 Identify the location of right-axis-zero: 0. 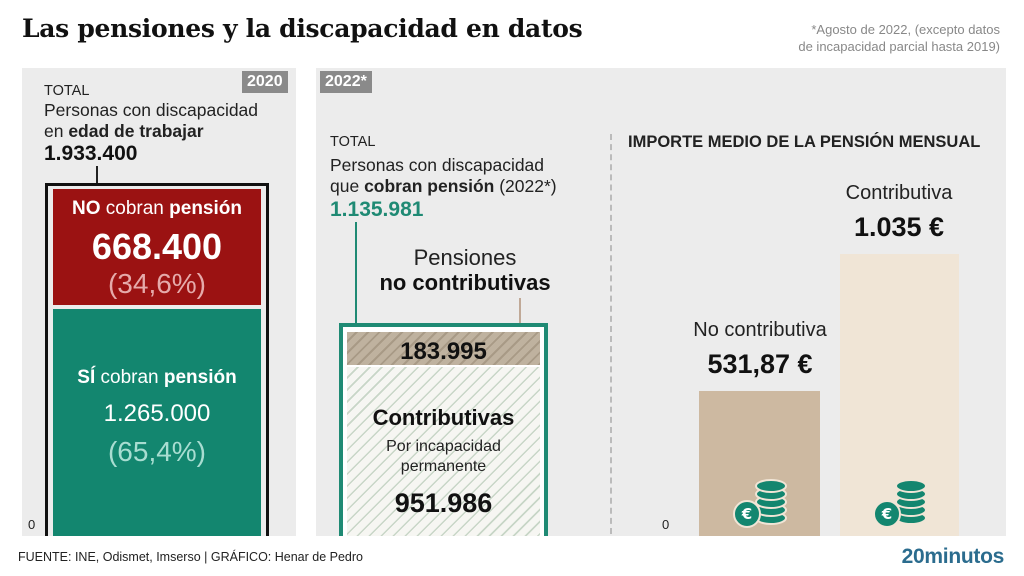
(666, 524).